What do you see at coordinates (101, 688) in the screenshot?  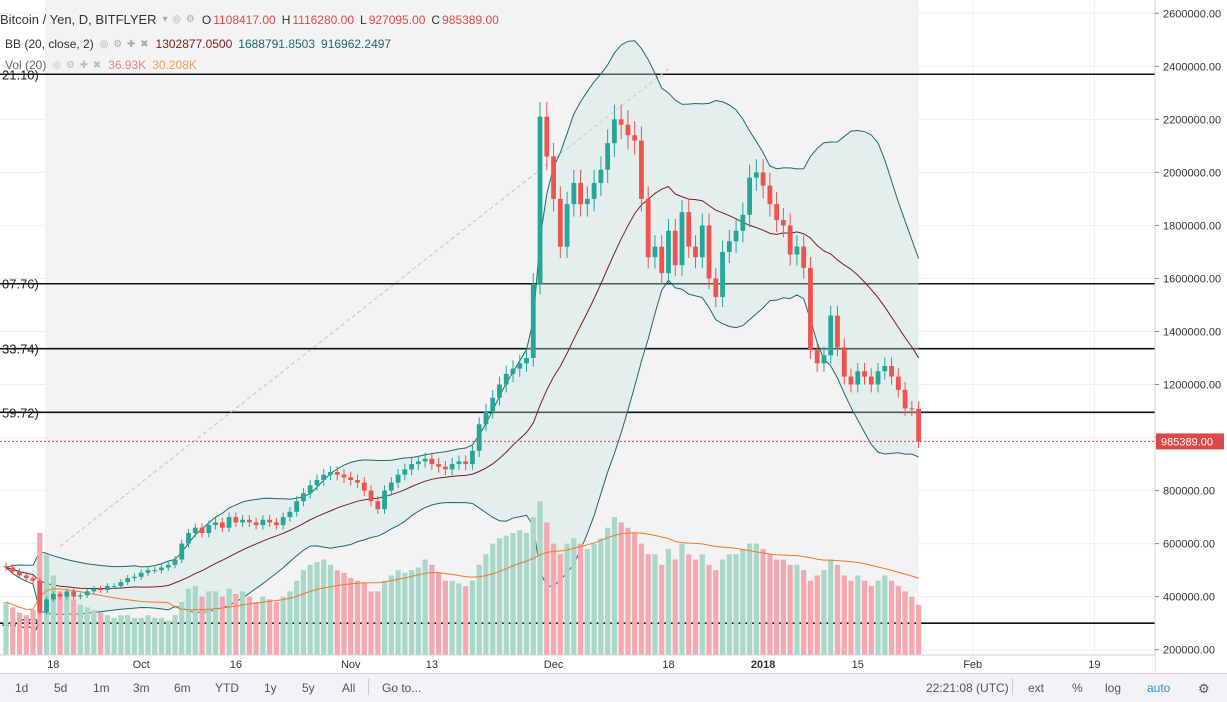 I see `timeframe-1m: 1m` at bounding box center [101, 688].